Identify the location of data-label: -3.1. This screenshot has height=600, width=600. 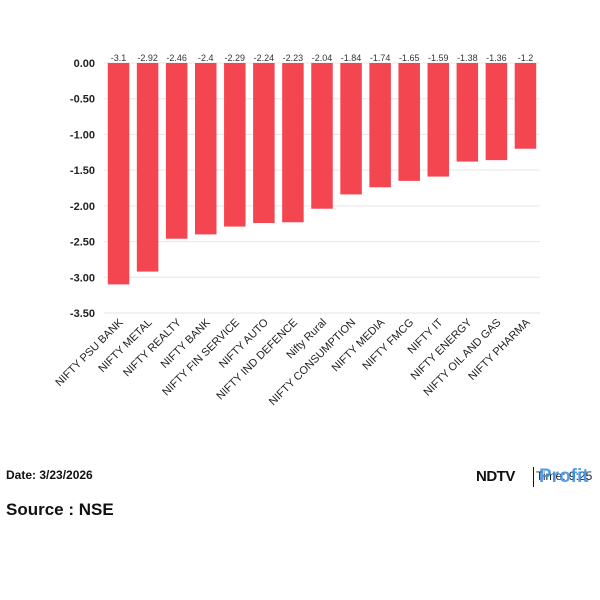
(119, 58).